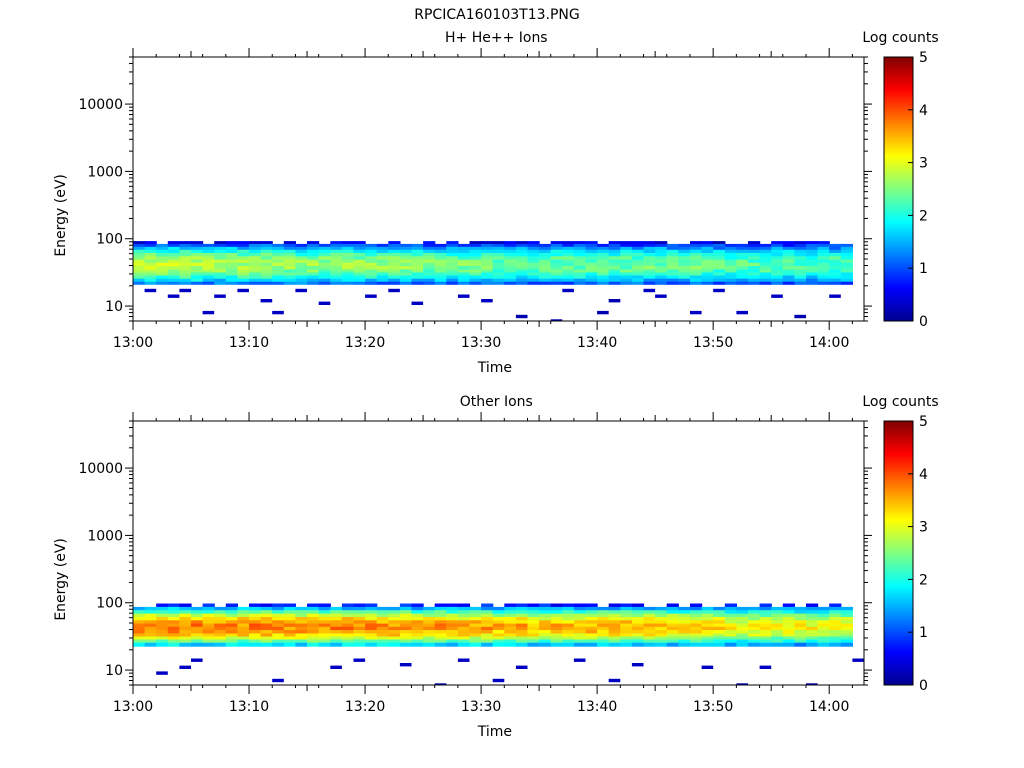  I want to click on x-axis-label: Time, so click(494, 368).